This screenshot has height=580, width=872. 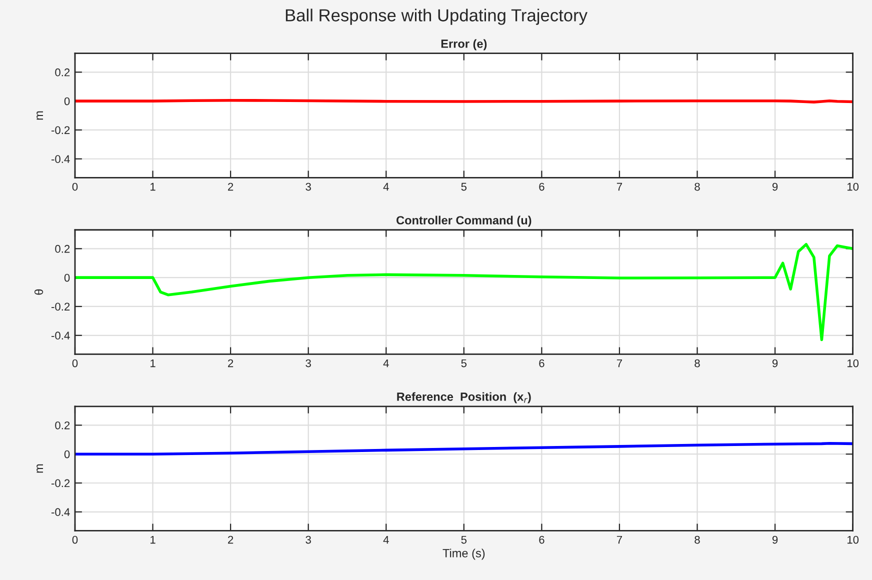 What do you see at coordinates (464, 44) in the screenshot?
I see `chart-subtitle: Error (e)` at bounding box center [464, 44].